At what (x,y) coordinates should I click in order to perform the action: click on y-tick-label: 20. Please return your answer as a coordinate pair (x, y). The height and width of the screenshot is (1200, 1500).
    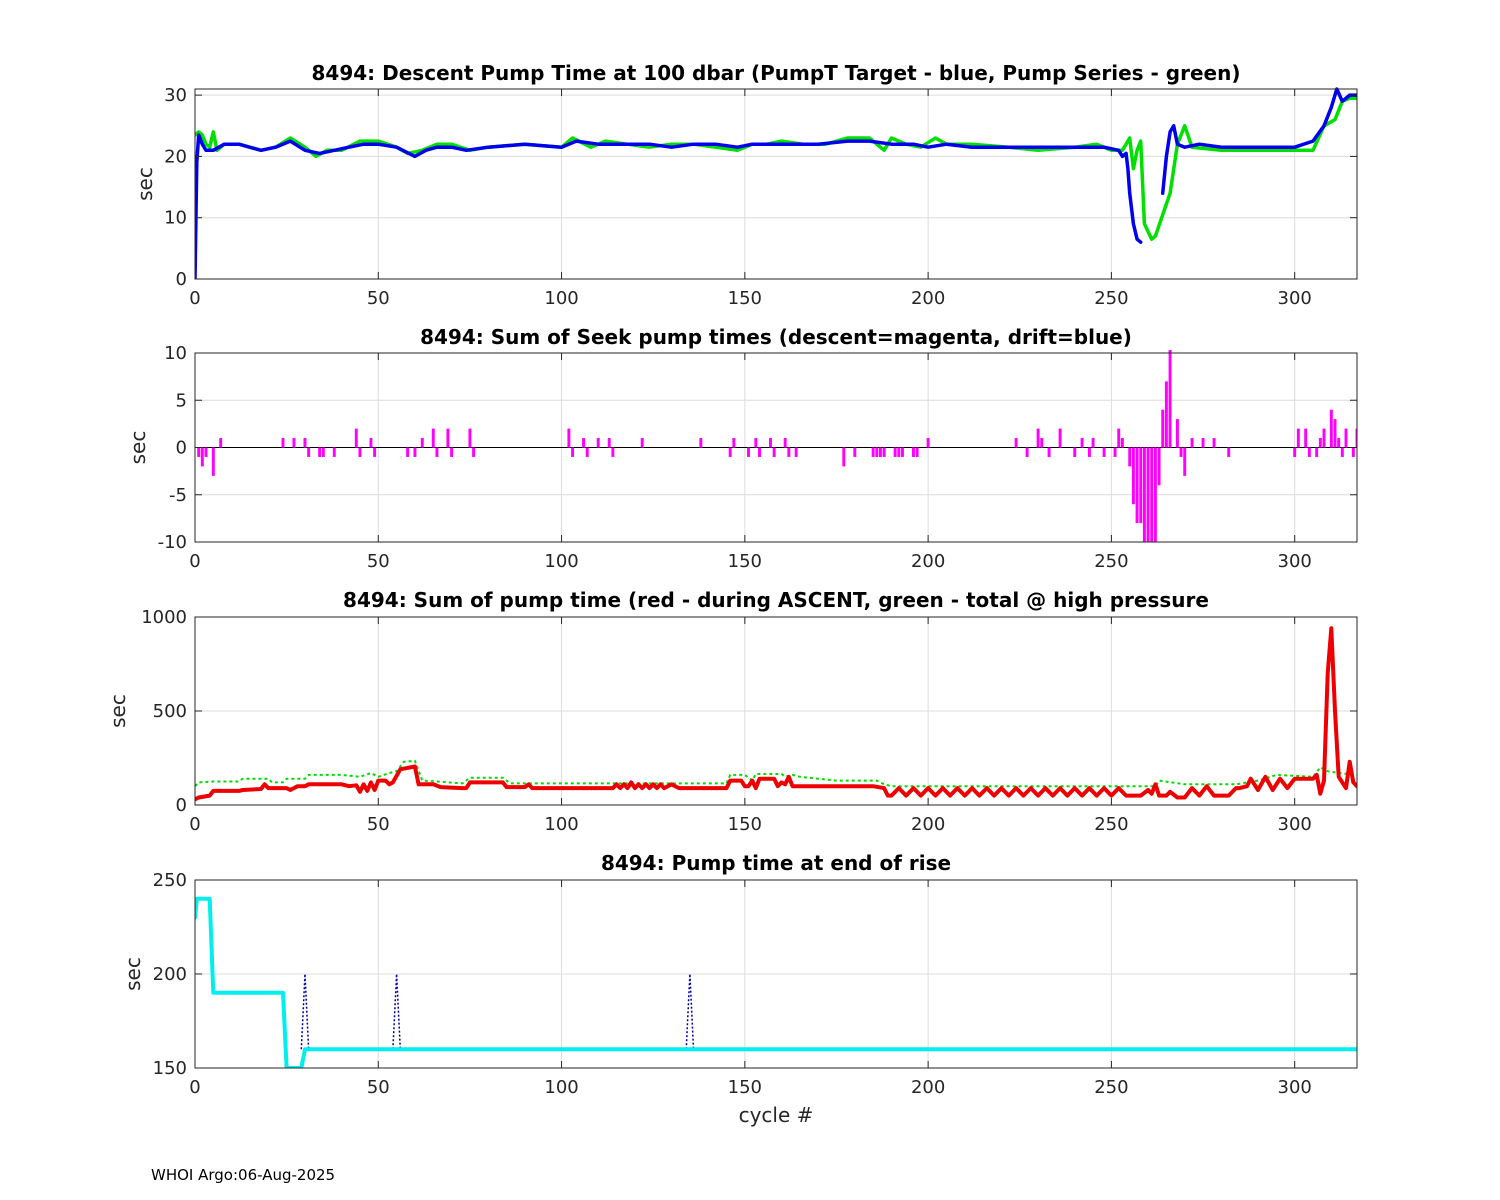
    Looking at the image, I should click on (175, 156).